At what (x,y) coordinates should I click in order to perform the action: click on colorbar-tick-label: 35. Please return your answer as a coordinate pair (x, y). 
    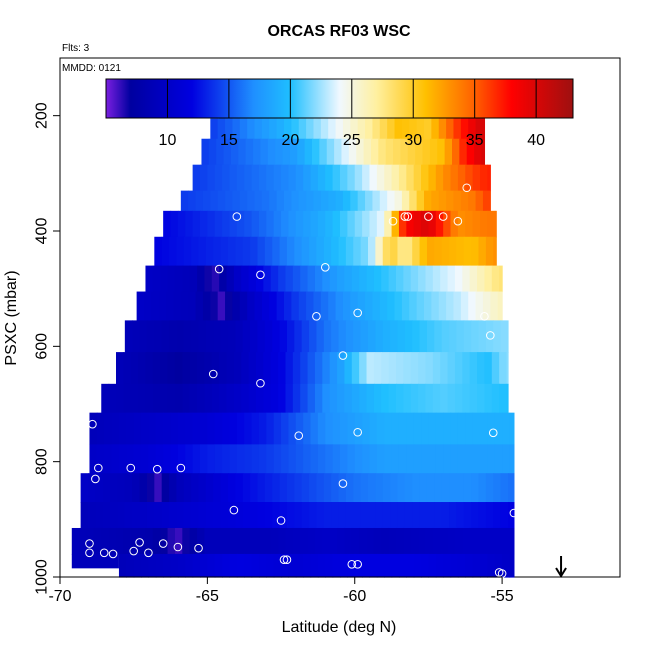
    Looking at the image, I should click on (475, 140).